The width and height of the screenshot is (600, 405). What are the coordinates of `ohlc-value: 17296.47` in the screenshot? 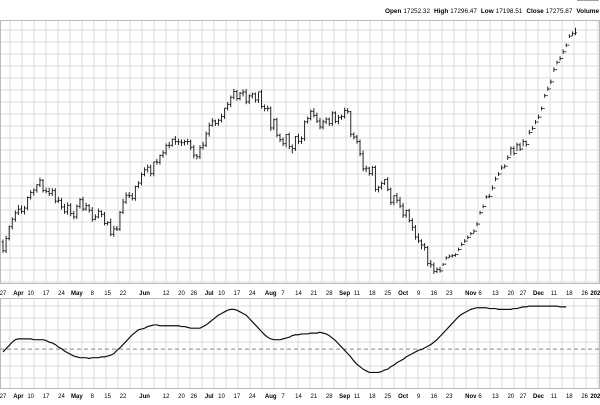 It's located at (463, 11).